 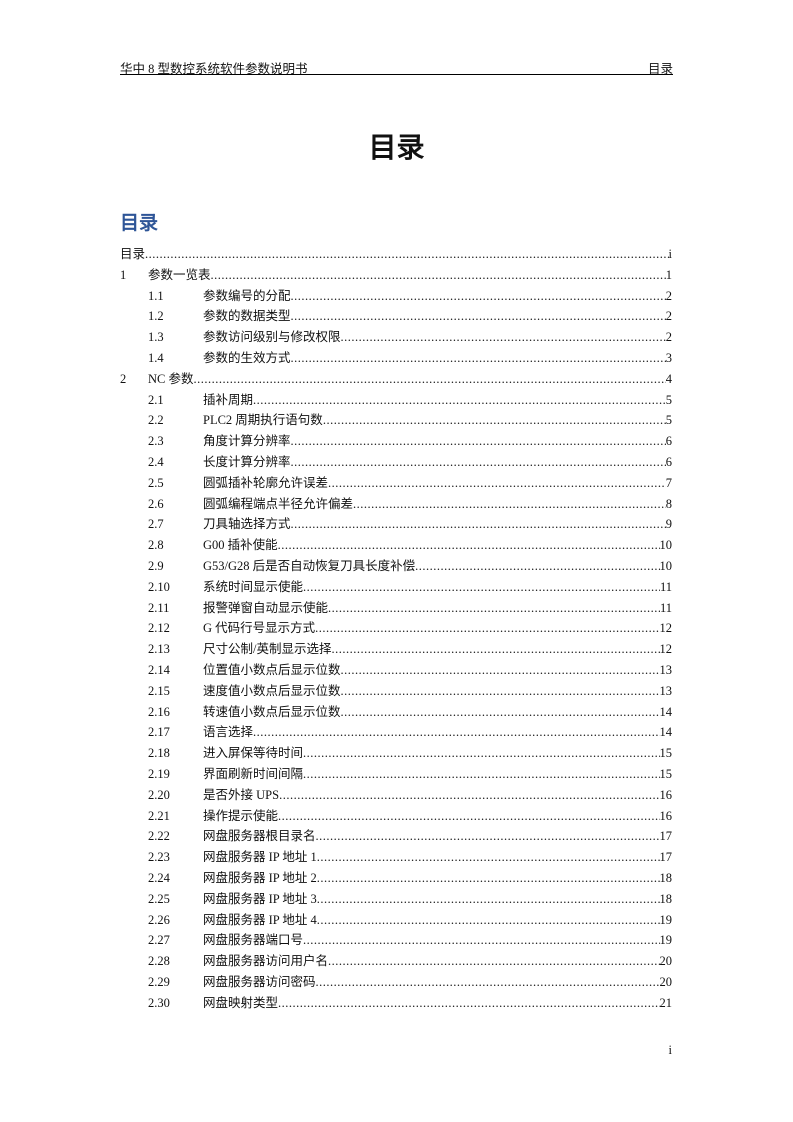 I want to click on toc-entry: 2.1 插补周期 5, so click(x=396, y=400).